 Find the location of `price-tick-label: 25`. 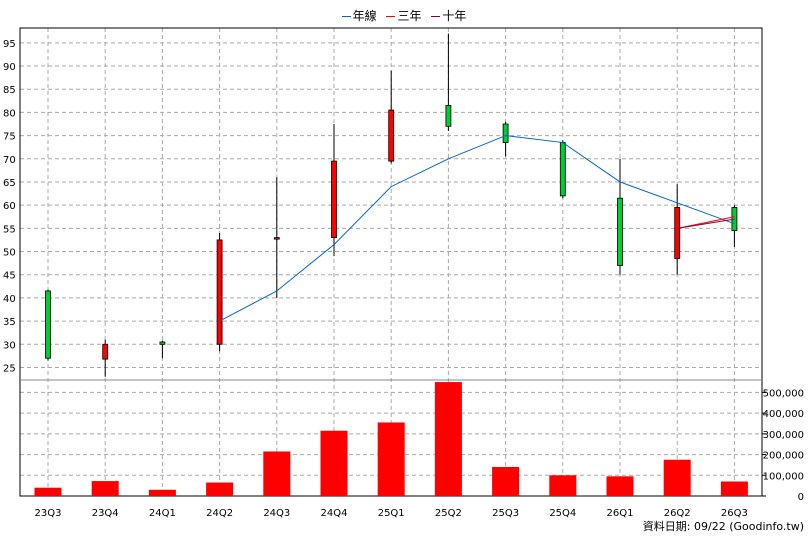

price-tick-label: 25 is located at coordinates (9, 368).